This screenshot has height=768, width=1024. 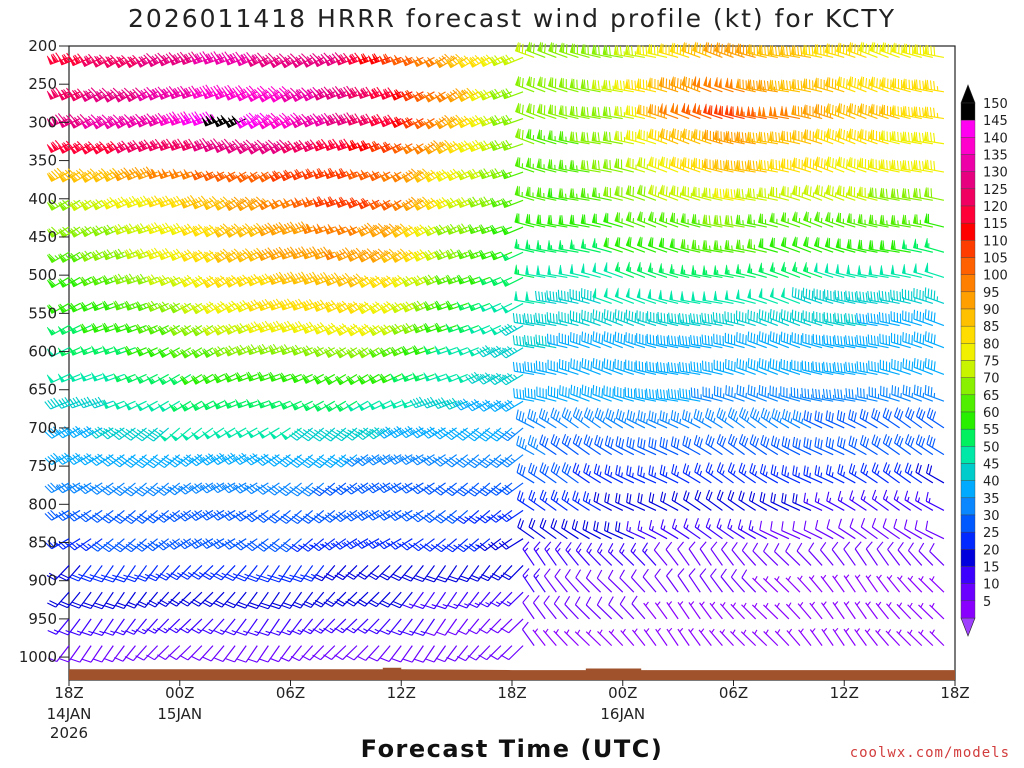 I want to click on y-tick-label: 200, so click(x=42, y=46).